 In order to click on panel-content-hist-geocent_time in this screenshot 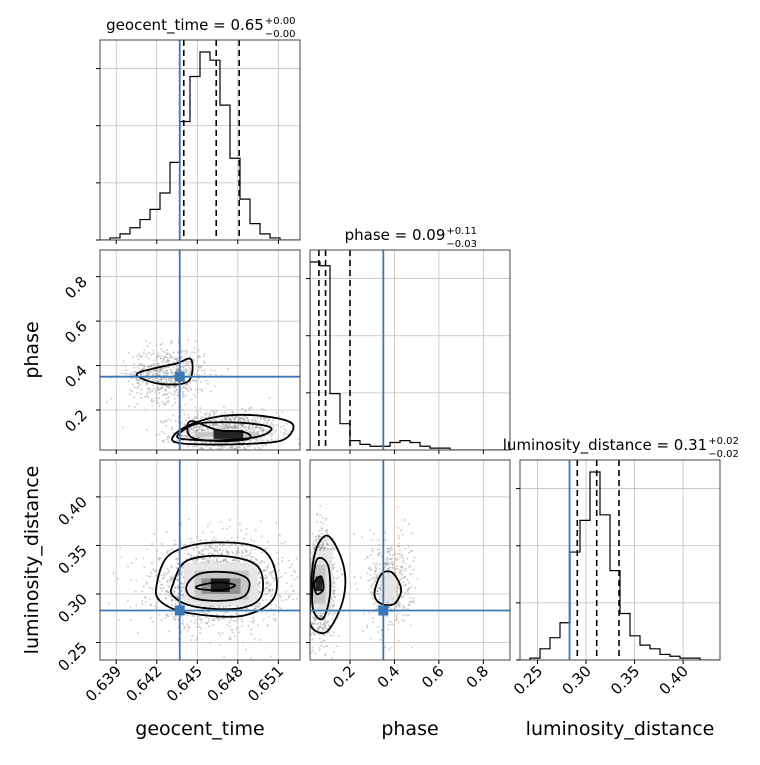, I will do `click(200, 140)`.